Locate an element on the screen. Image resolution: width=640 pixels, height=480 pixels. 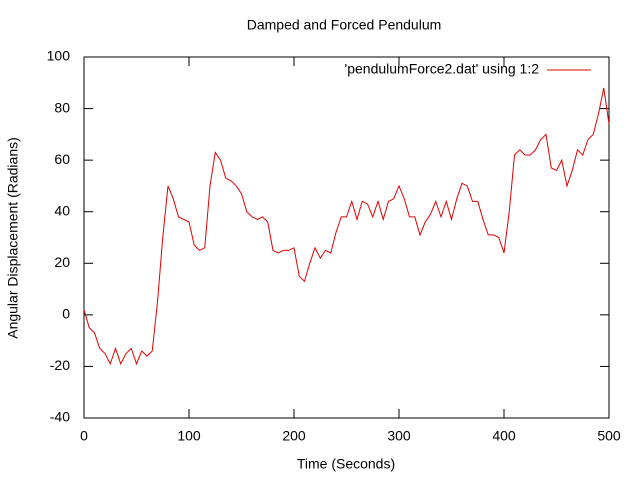
x-tick-label: 100 is located at coordinates (189, 436).